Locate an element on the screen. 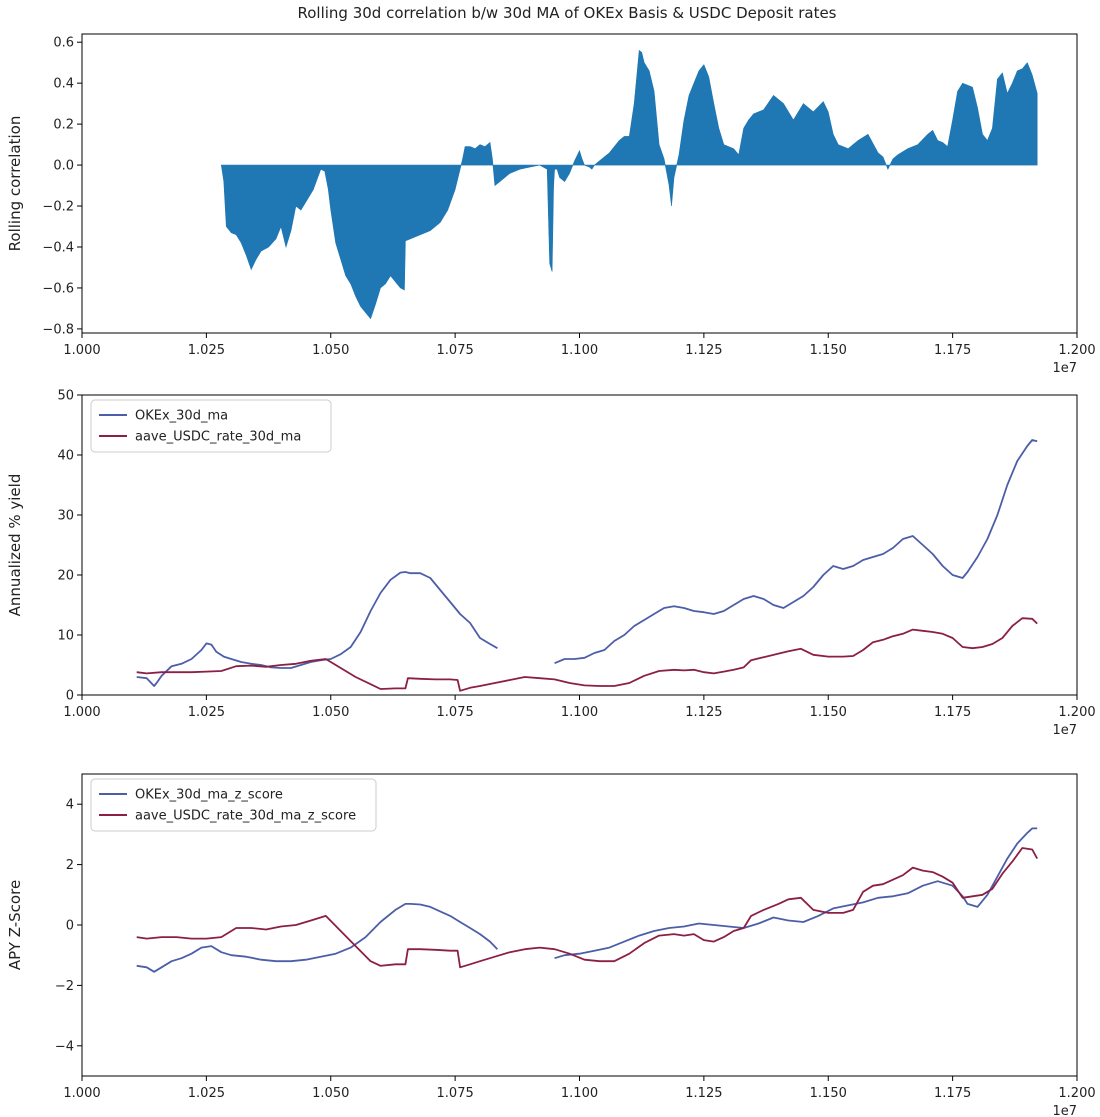 The image size is (1100, 1117). y-tick-label: 20 is located at coordinates (65, 576).